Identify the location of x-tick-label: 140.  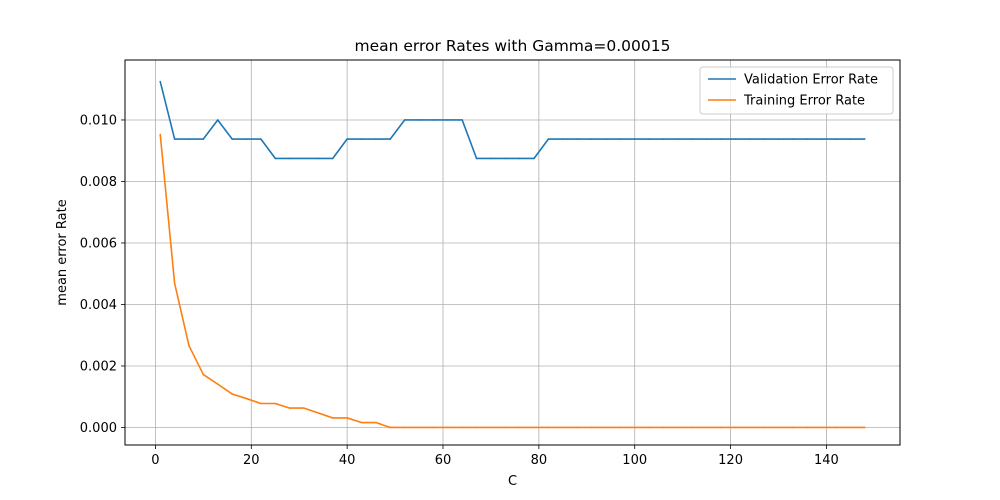
(826, 460).